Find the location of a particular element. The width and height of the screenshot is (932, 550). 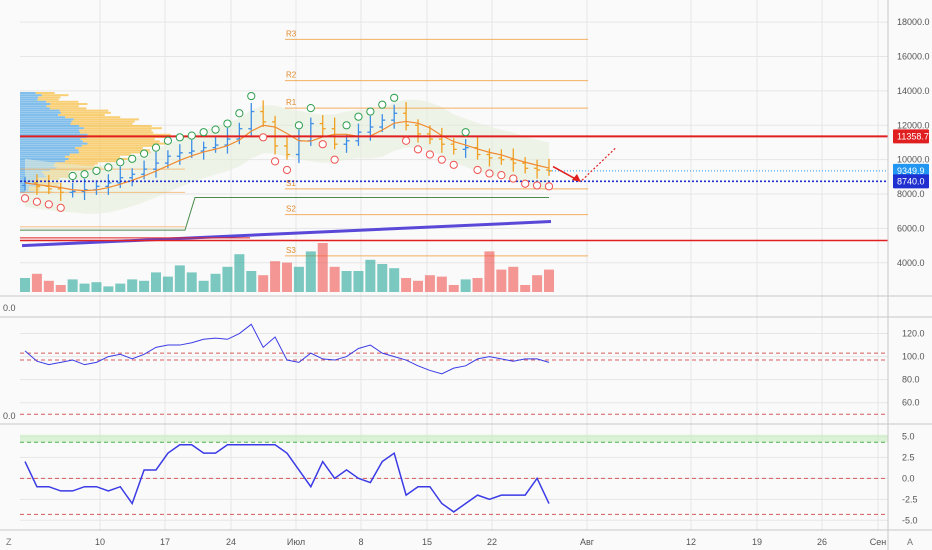

pivot-label-r3: R3 is located at coordinates (291, 33).